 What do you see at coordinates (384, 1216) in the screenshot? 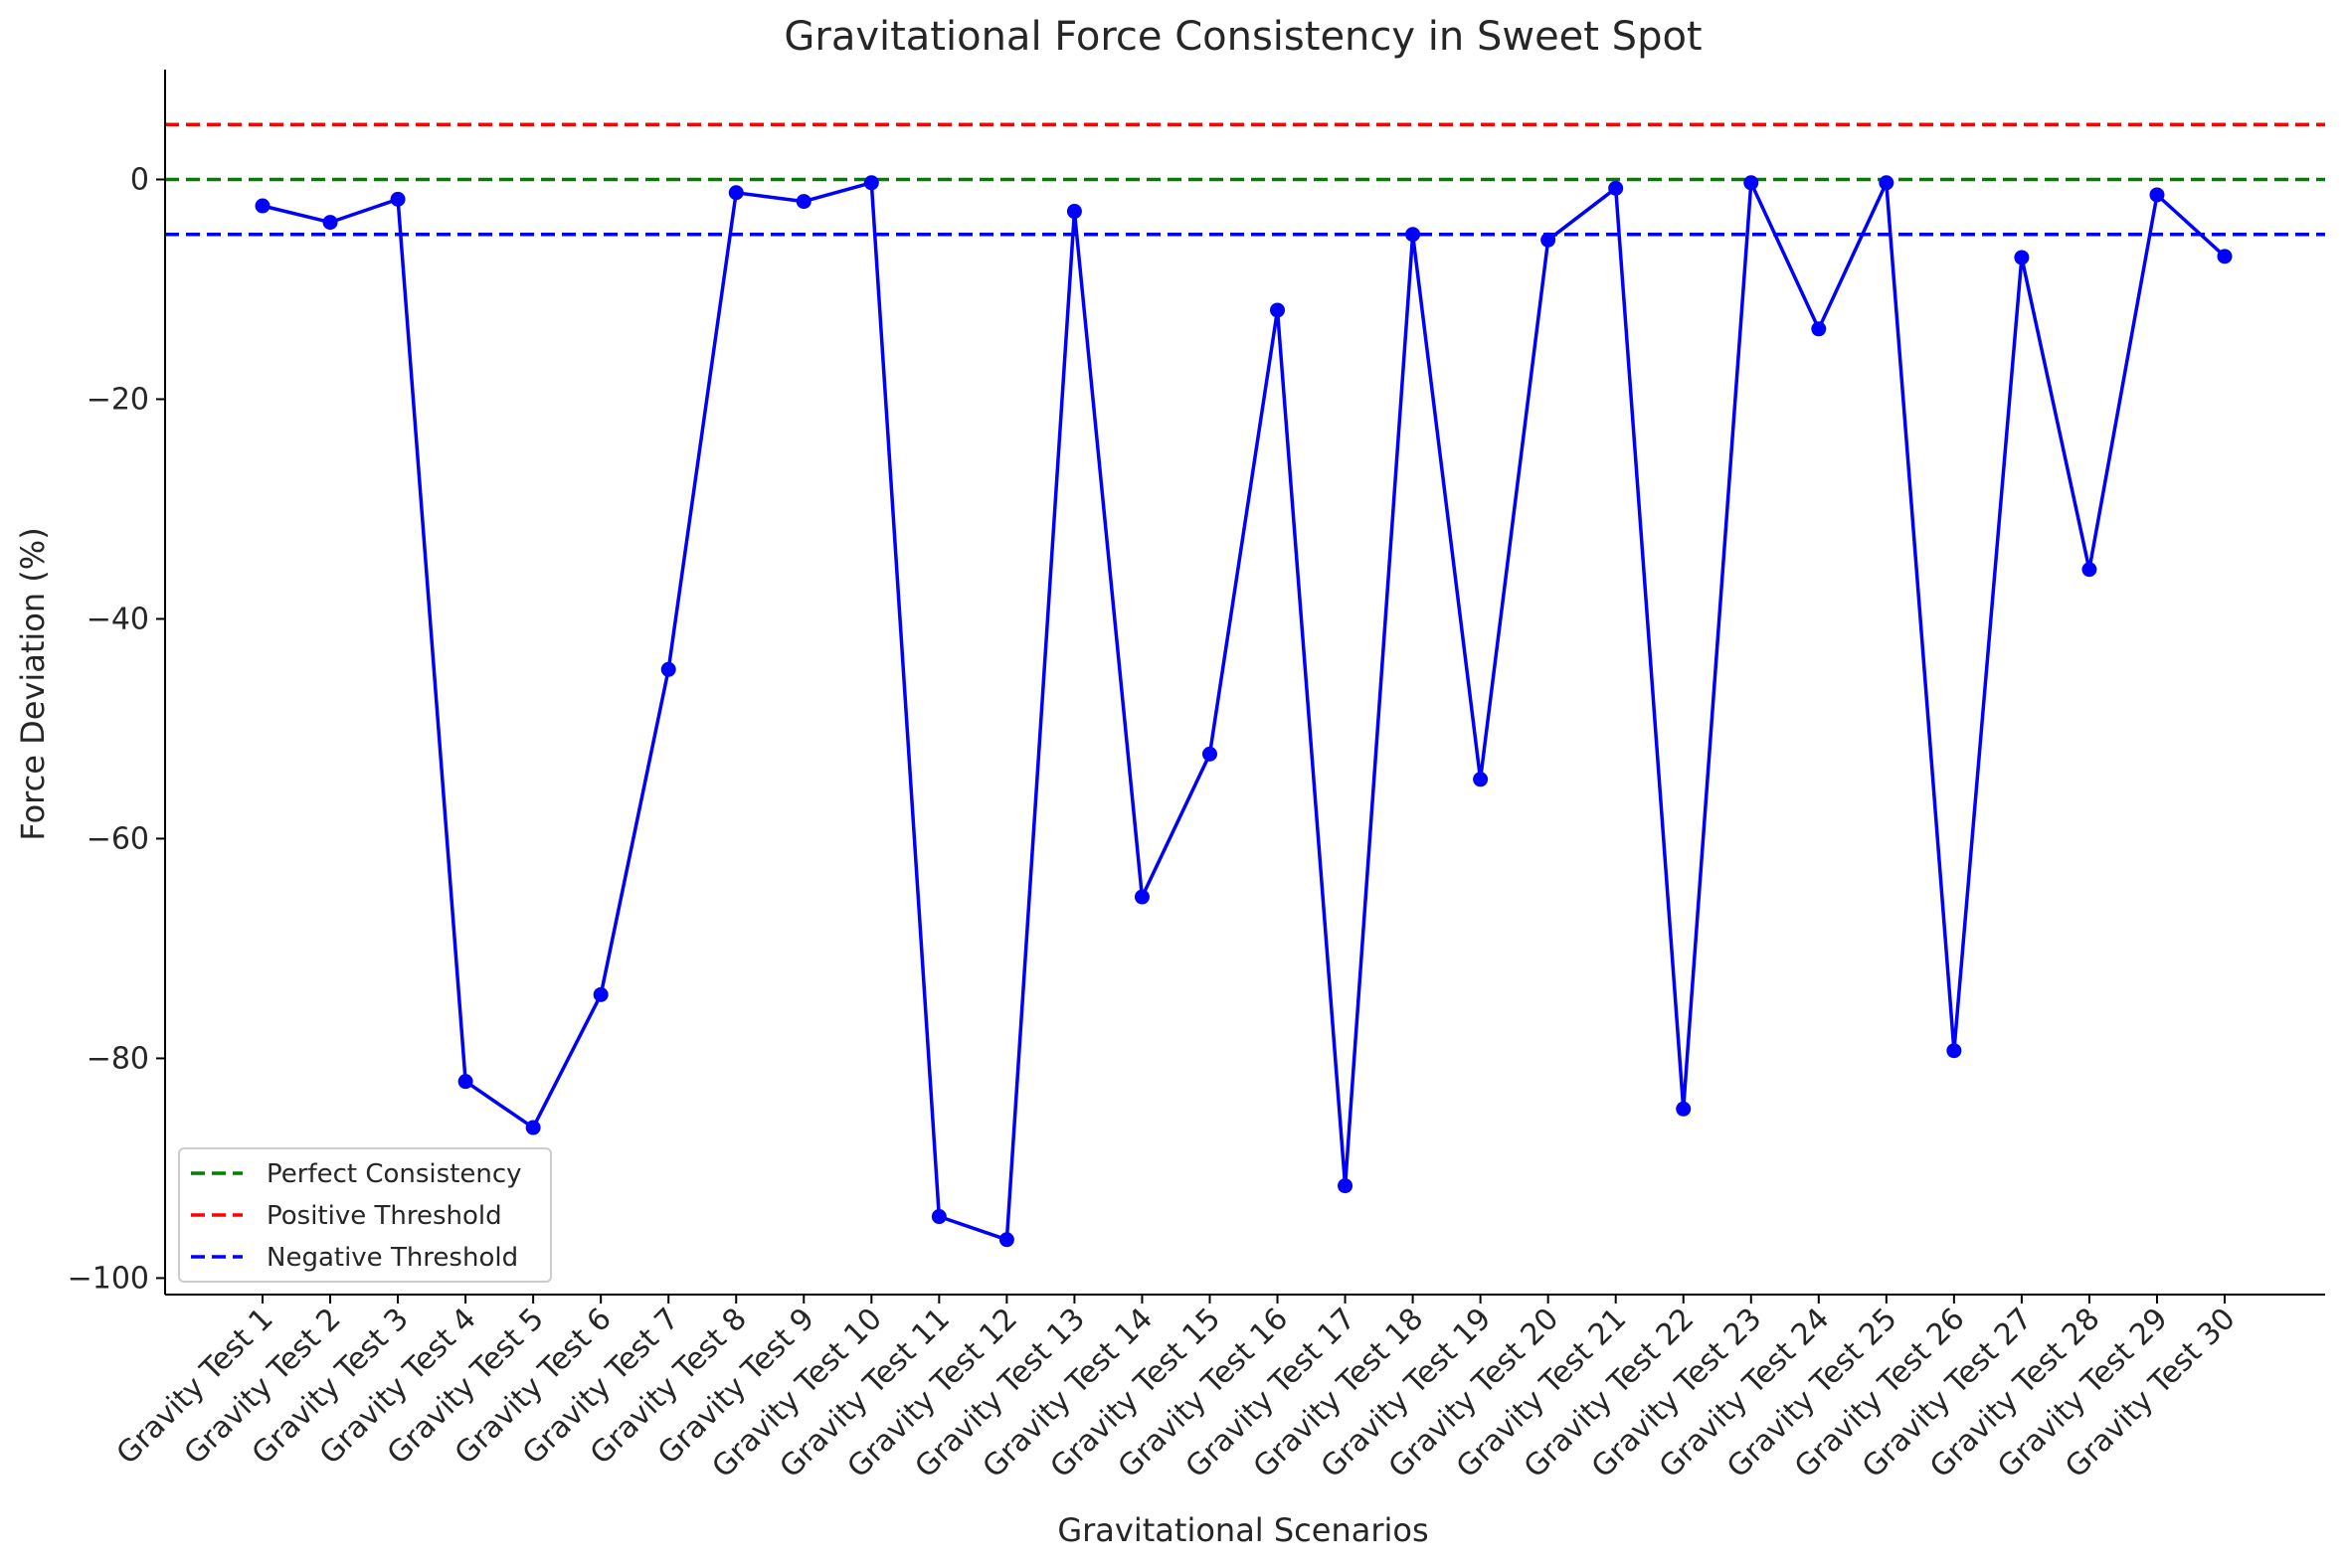
I see `legend-entry: Positive Threshold` at bounding box center [384, 1216].